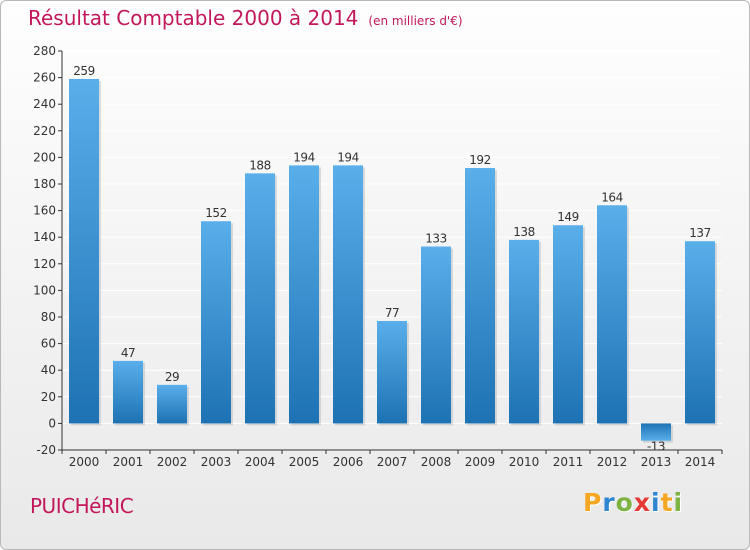  I want to click on x-tick-label: 2002, so click(172, 462).